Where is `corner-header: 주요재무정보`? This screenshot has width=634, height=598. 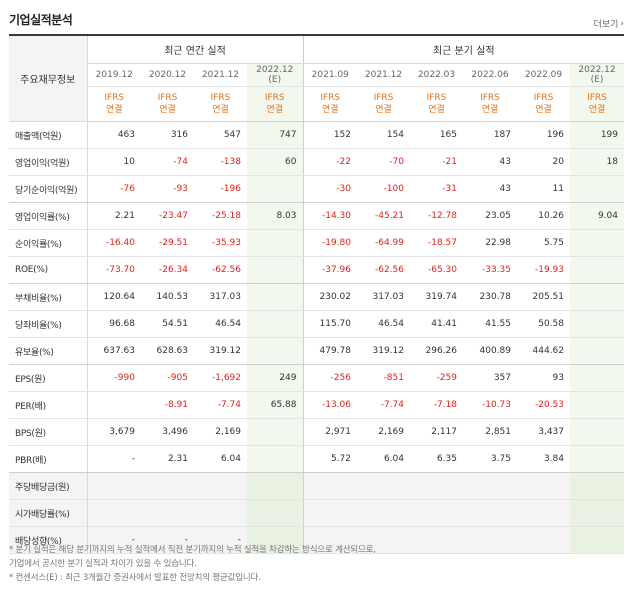 corner-header: 주요재무정보 is located at coordinates (48, 78).